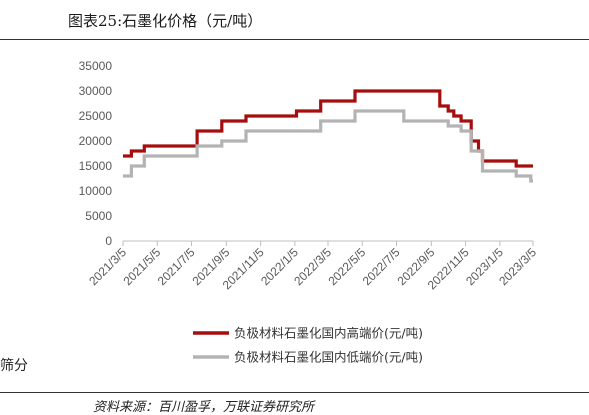  Describe the element at coordinates (96, 91) in the screenshot. I see `y-tick-label: 30000` at that location.